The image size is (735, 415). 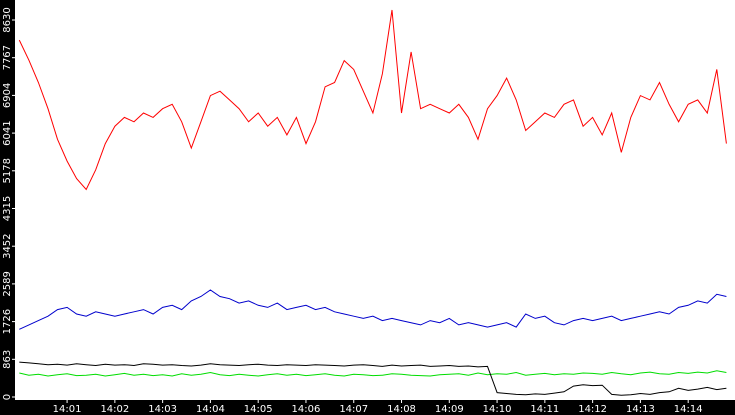 I want to click on x-tick-label: 14:03, so click(x=162, y=409).